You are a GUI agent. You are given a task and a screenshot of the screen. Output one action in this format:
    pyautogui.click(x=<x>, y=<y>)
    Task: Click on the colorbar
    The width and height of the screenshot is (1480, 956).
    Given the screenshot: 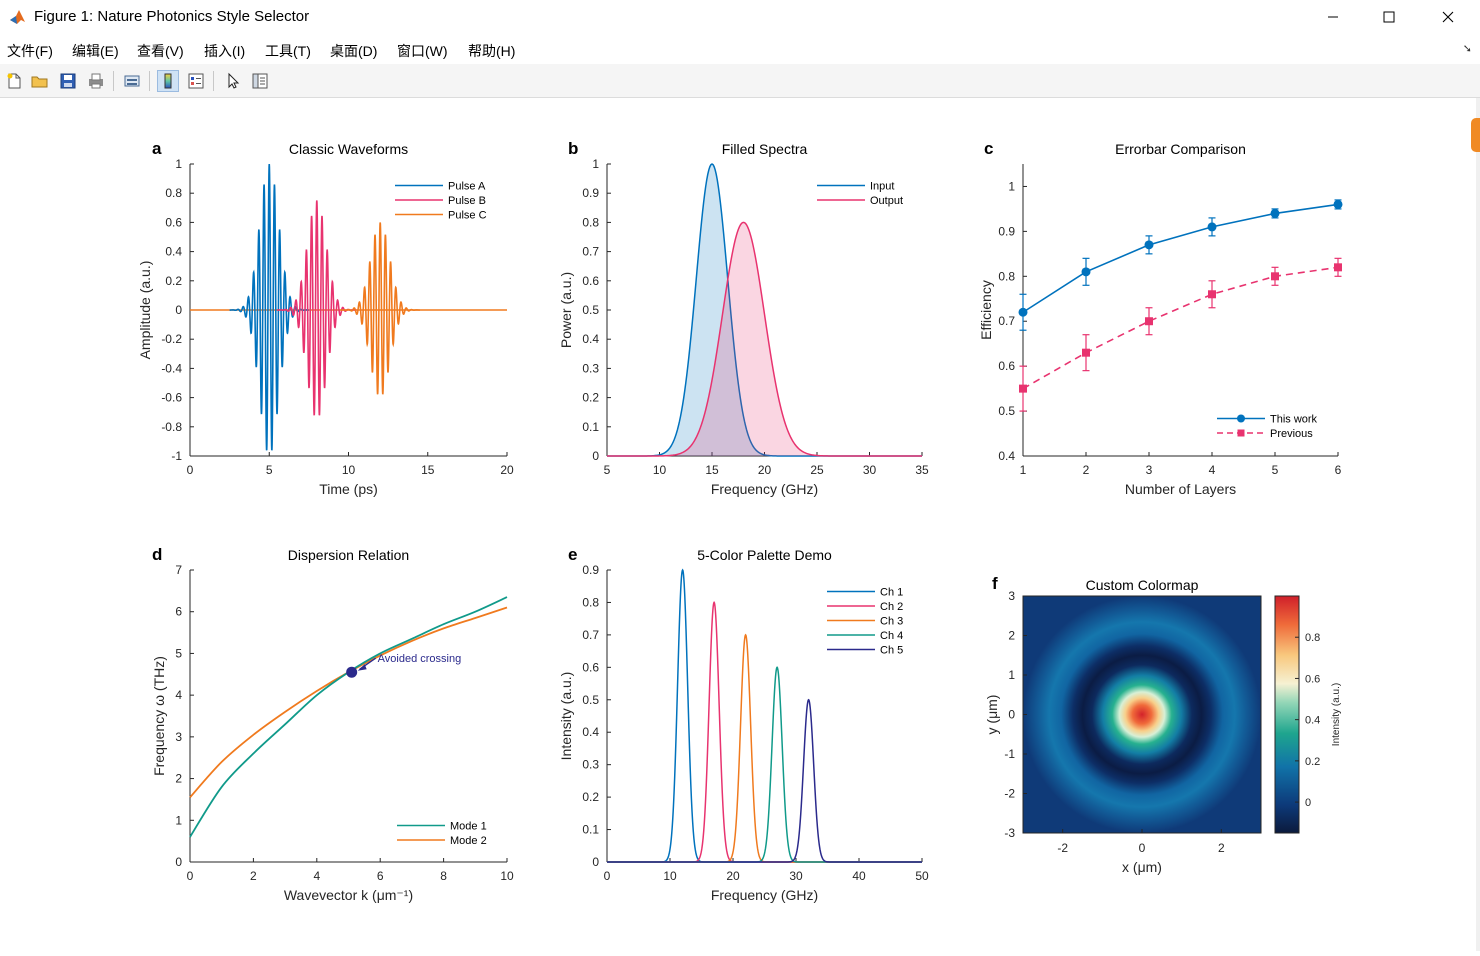 What is the action you would take?
    pyautogui.click(x=1287, y=714)
    